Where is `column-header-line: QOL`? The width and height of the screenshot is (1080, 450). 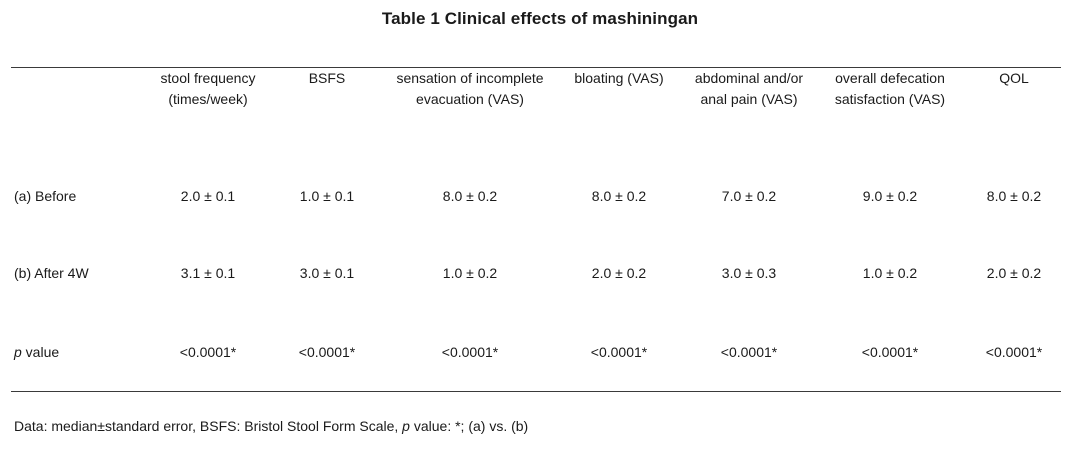
column-header-line: QOL is located at coordinates (1014, 78).